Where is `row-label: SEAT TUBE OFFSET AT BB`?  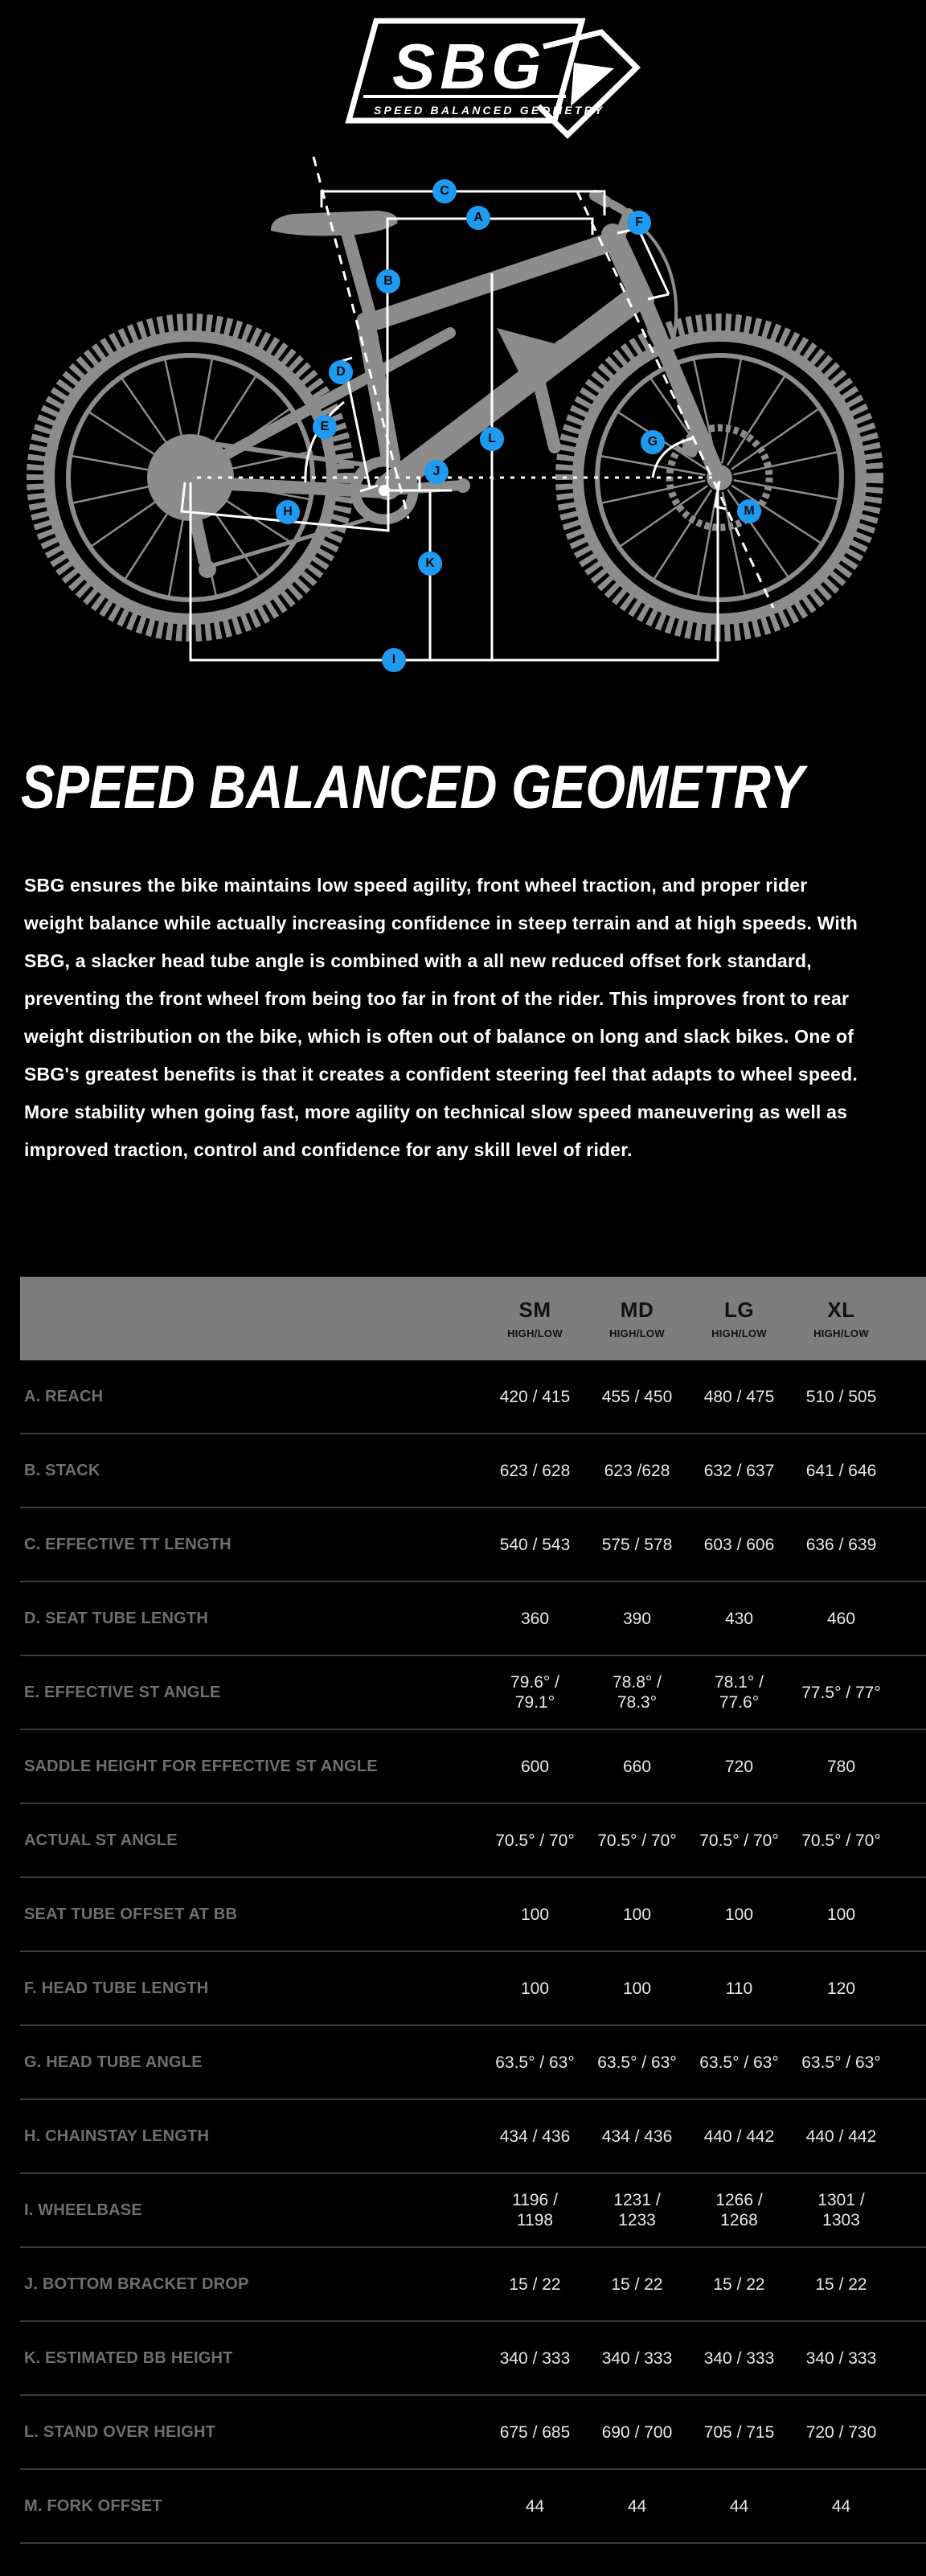
row-label: SEAT TUBE OFFSET AT BB is located at coordinates (131, 1914).